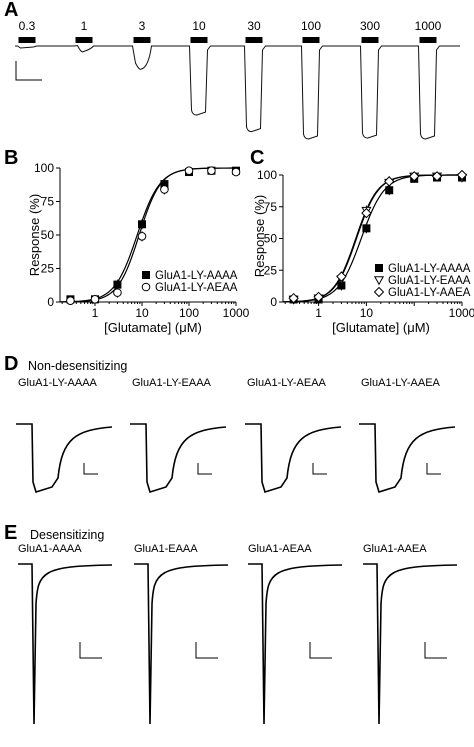 This screenshot has height=747, width=474. Describe the element at coordinates (11, 158) in the screenshot. I see `panel-label-b: B` at that location.